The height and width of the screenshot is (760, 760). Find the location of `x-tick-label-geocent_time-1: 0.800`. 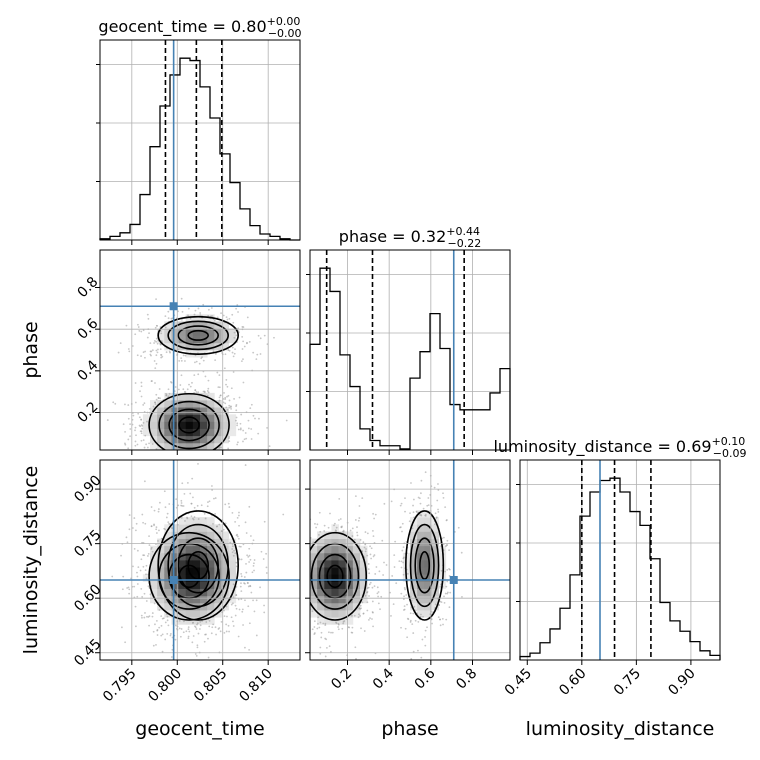

x-tick-label-geocent_time-1: 0.800 is located at coordinates (165, 686).